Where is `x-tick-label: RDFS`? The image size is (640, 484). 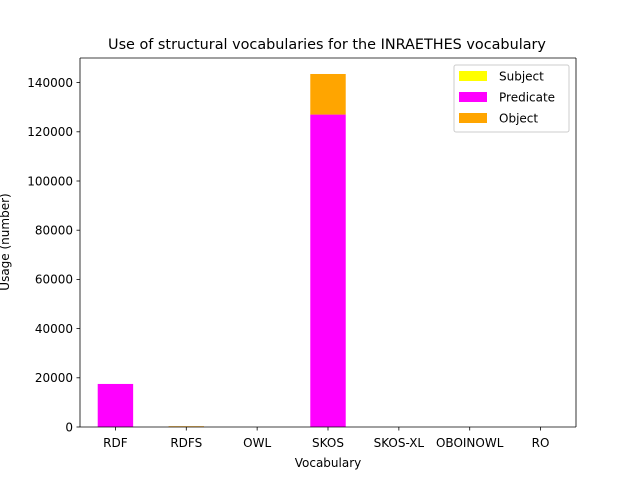
x-tick-label: RDFS is located at coordinates (186, 443).